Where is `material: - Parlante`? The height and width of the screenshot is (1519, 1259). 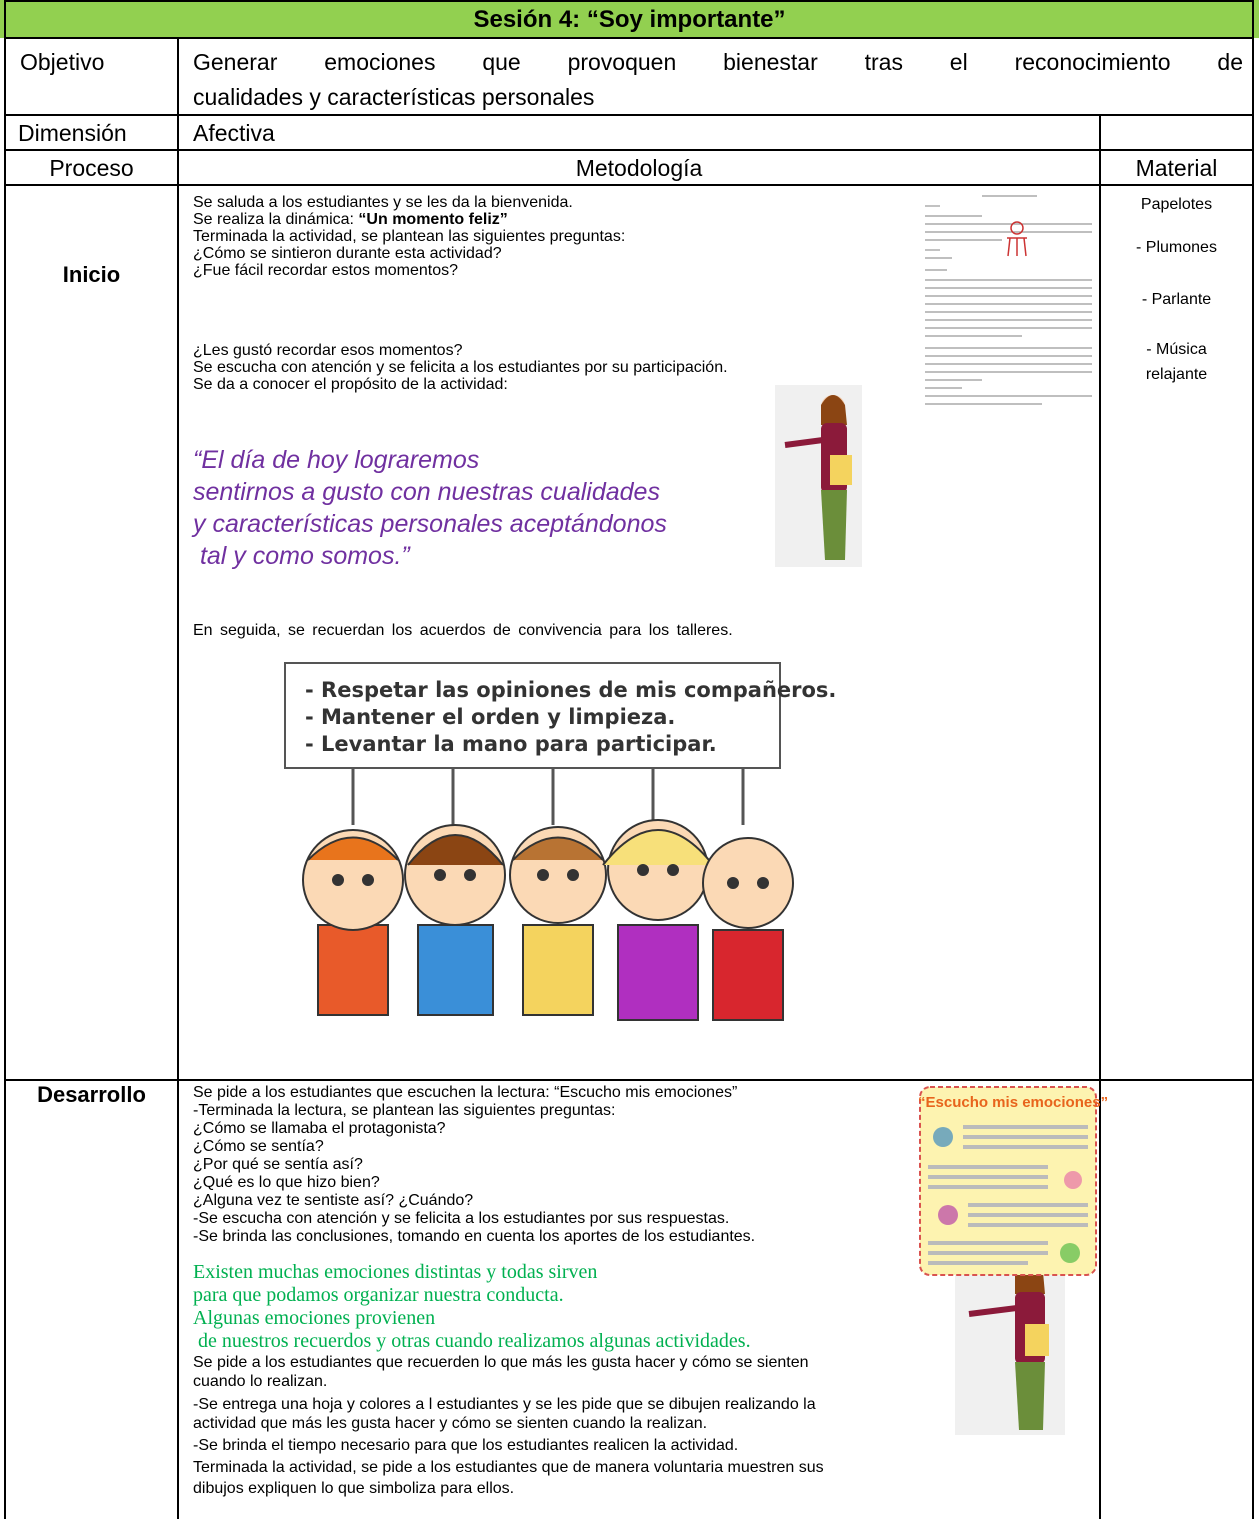
material: - Parlante is located at coordinates (1176, 299).